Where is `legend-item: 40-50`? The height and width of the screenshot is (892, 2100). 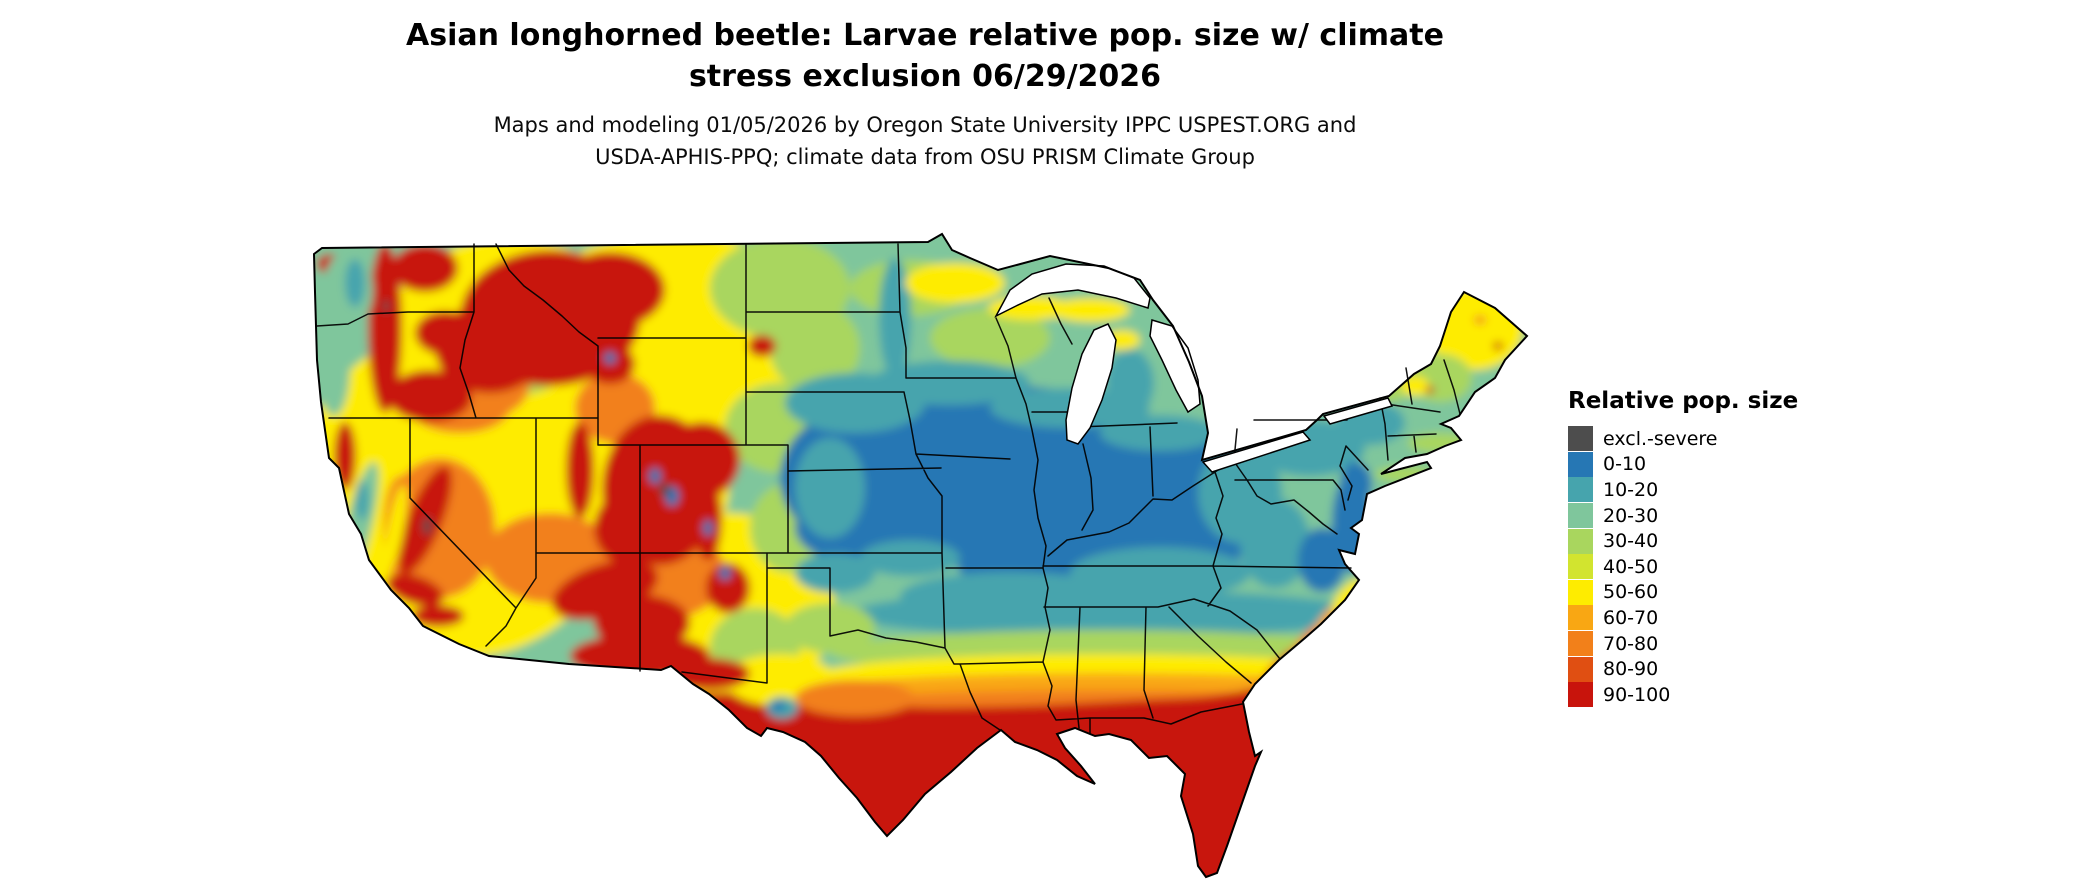
legend-item: 40-50 is located at coordinates (1683, 567).